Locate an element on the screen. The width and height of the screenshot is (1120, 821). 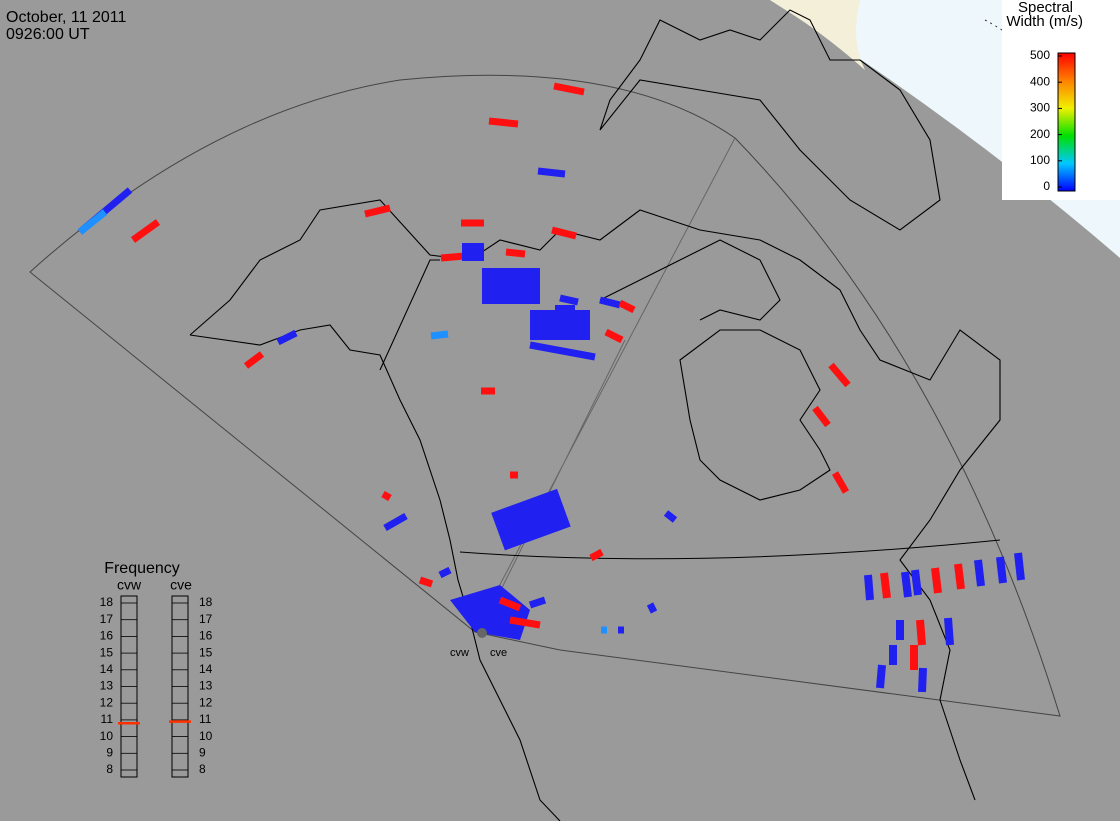
colorbar-tick-label: 200 is located at coordinates (1040, 134).